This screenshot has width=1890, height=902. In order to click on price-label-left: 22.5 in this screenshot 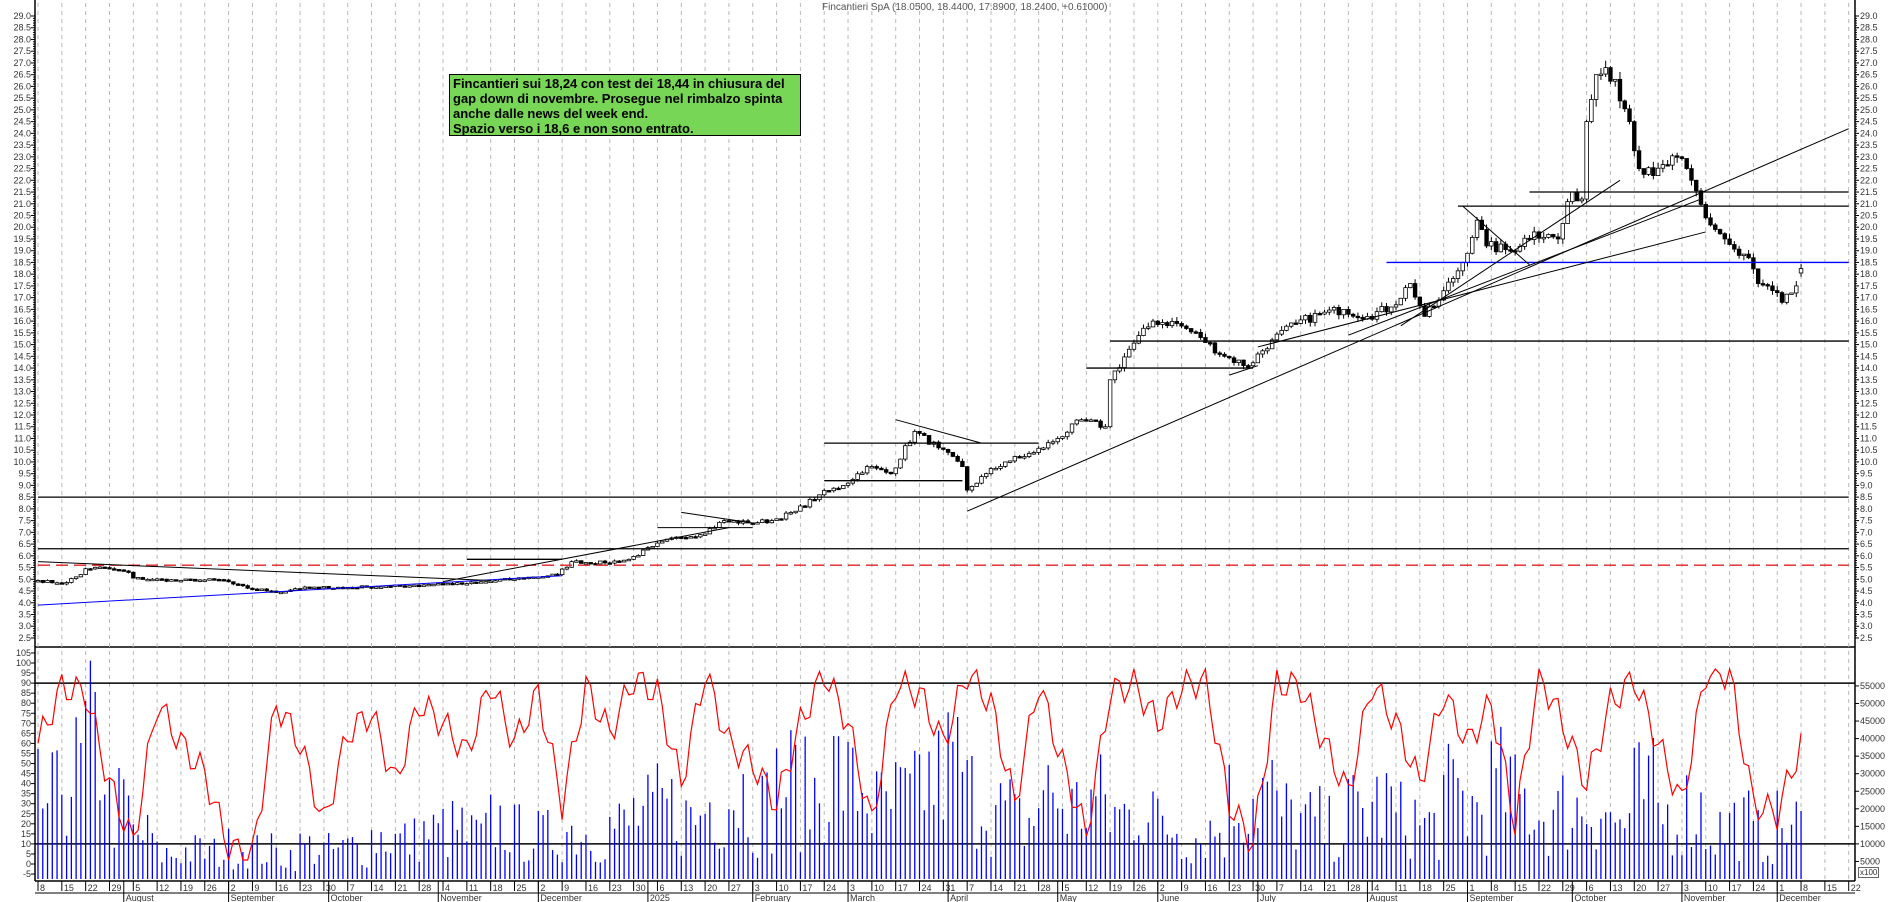, I will do `click(22, 169)`.